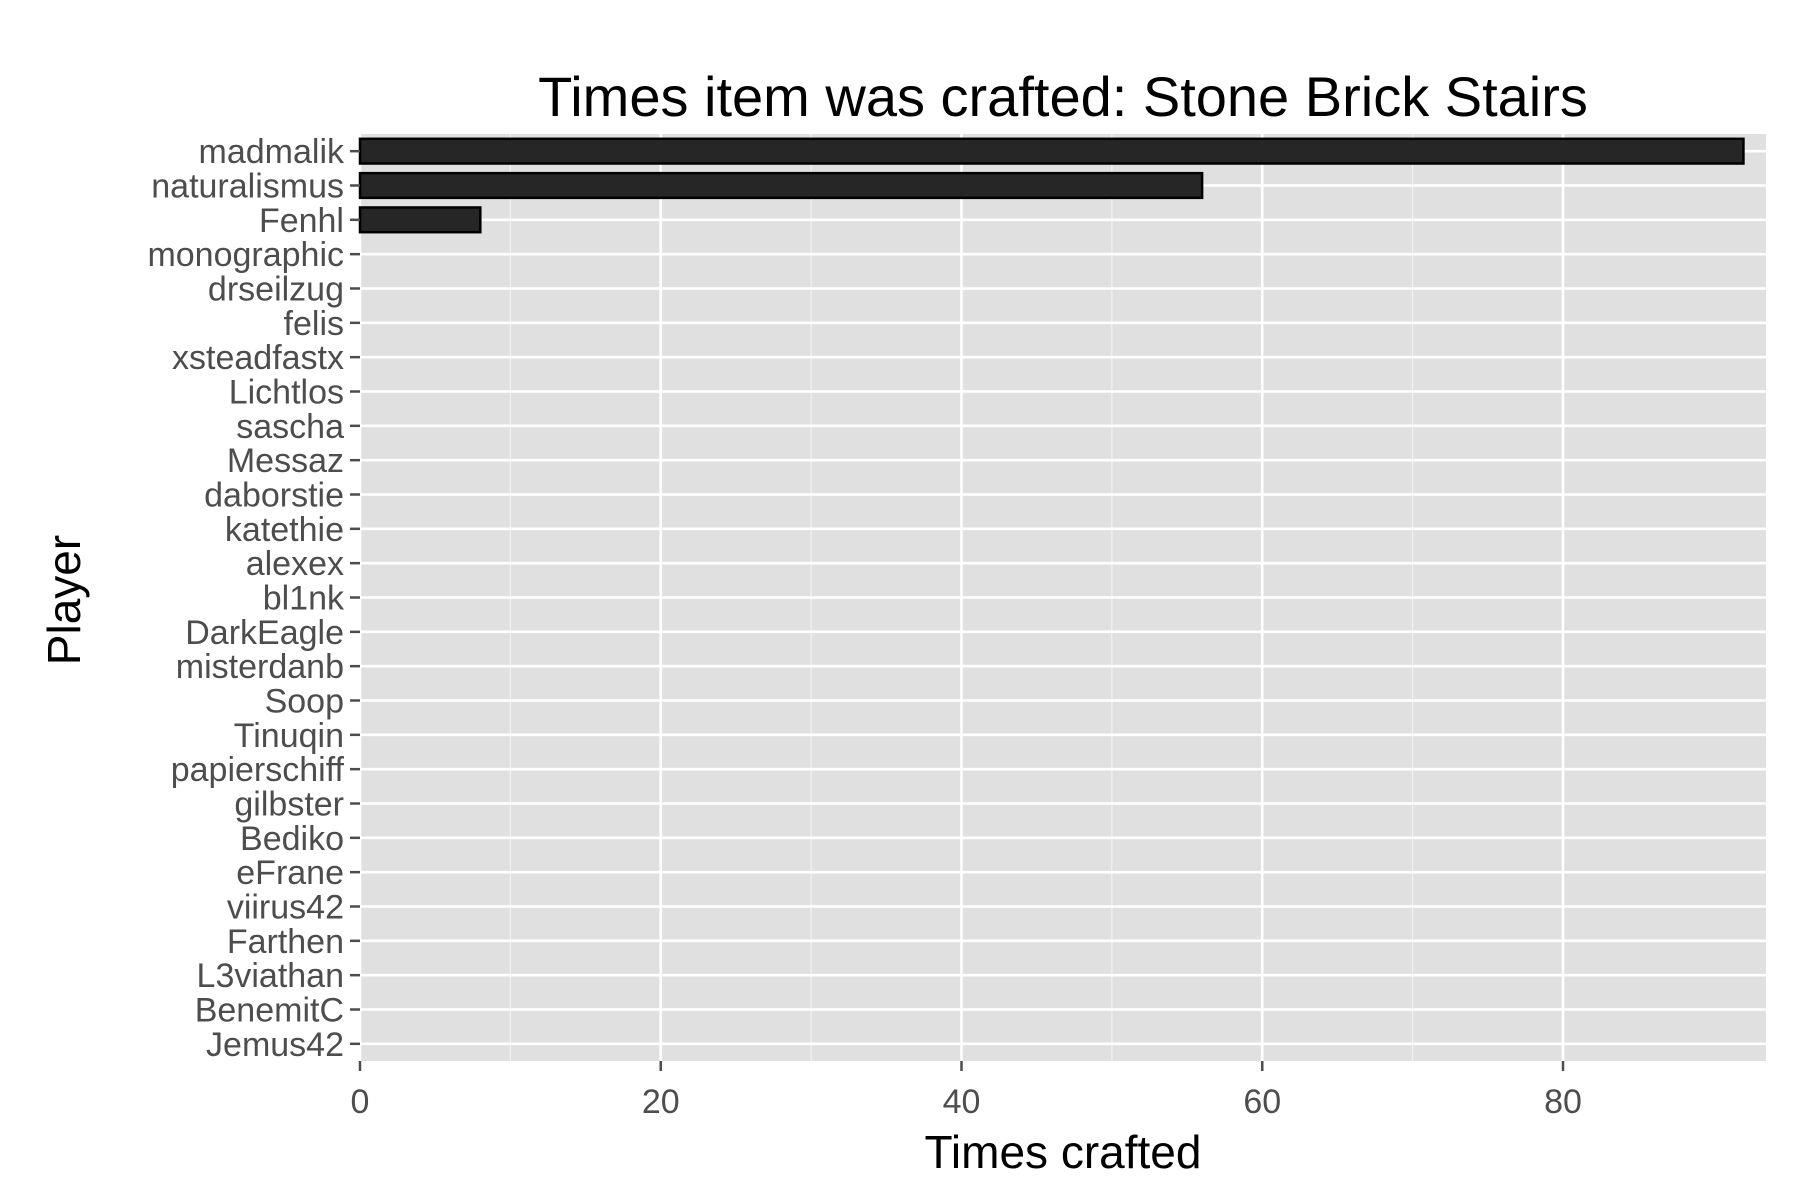  I want to click on y-tick-label: daborstie, so click(274, 496).